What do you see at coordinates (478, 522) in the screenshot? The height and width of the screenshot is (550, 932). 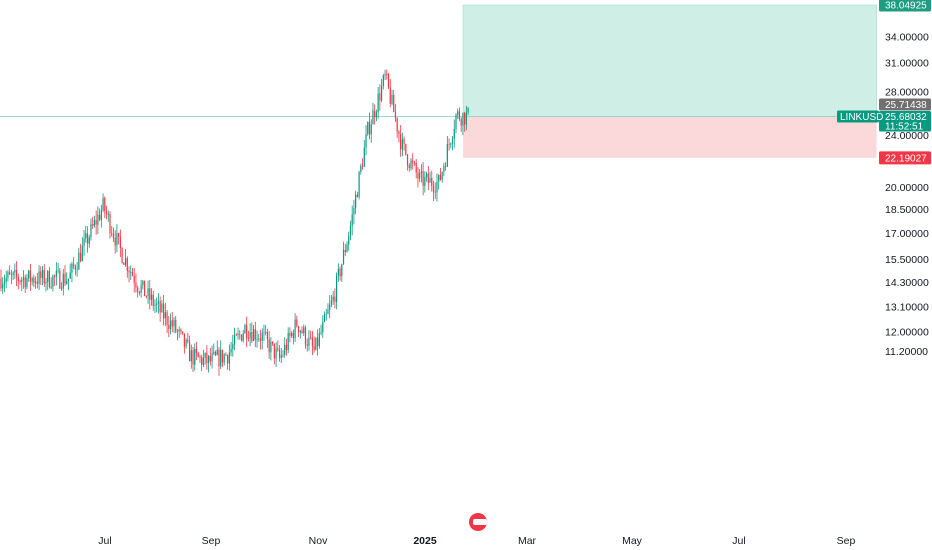 I see `tradingview-logo-icon` at bounding box center [478, 522].